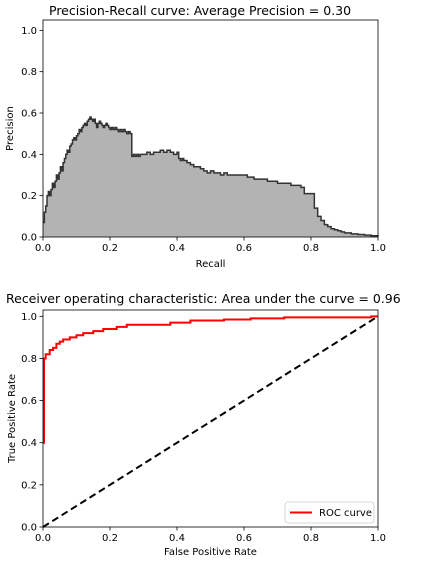  Describe the element at coordinates (32, 135) in the screenshot. I see `pr-y-ticks: 0.0 0.2 0.4 0.6 0.8 1.0` at that location.